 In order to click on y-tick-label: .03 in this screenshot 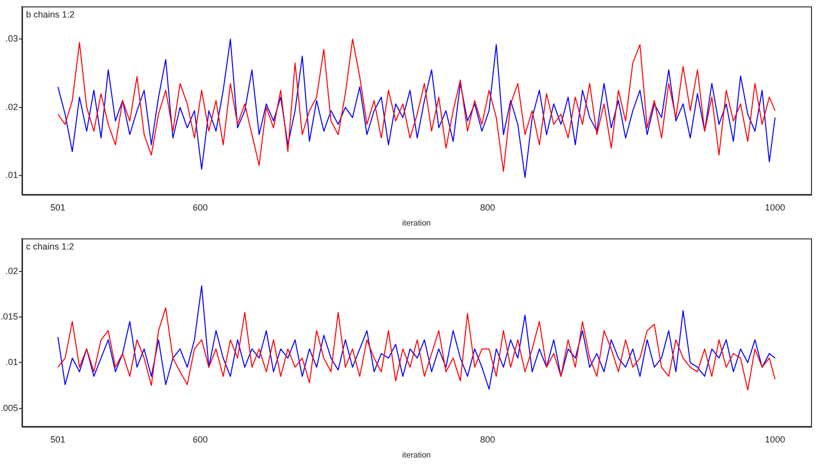, I will do `click(11, 39)`.